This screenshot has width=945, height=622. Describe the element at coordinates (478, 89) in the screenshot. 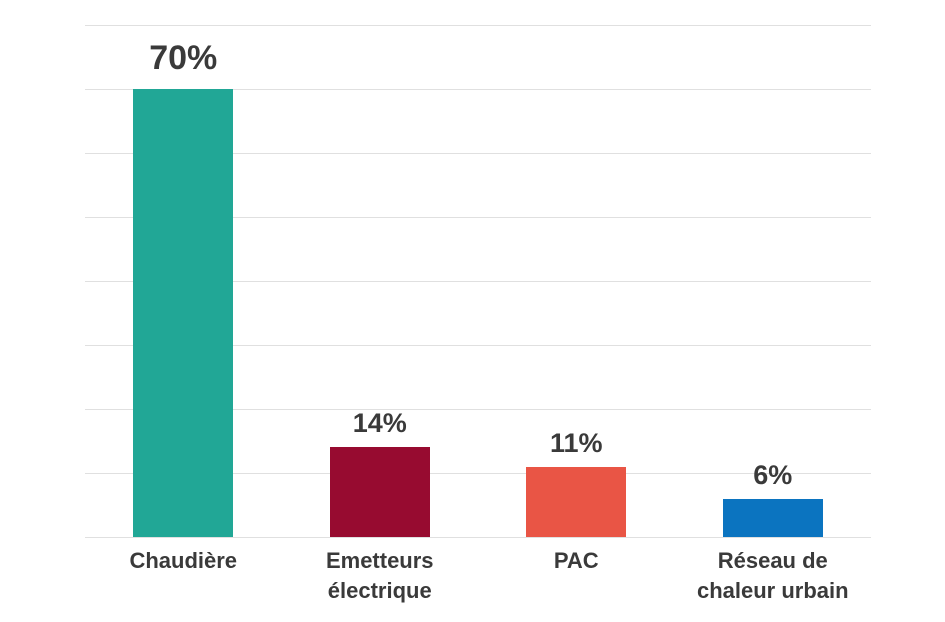

I see `gridline-70-percent` at that location.